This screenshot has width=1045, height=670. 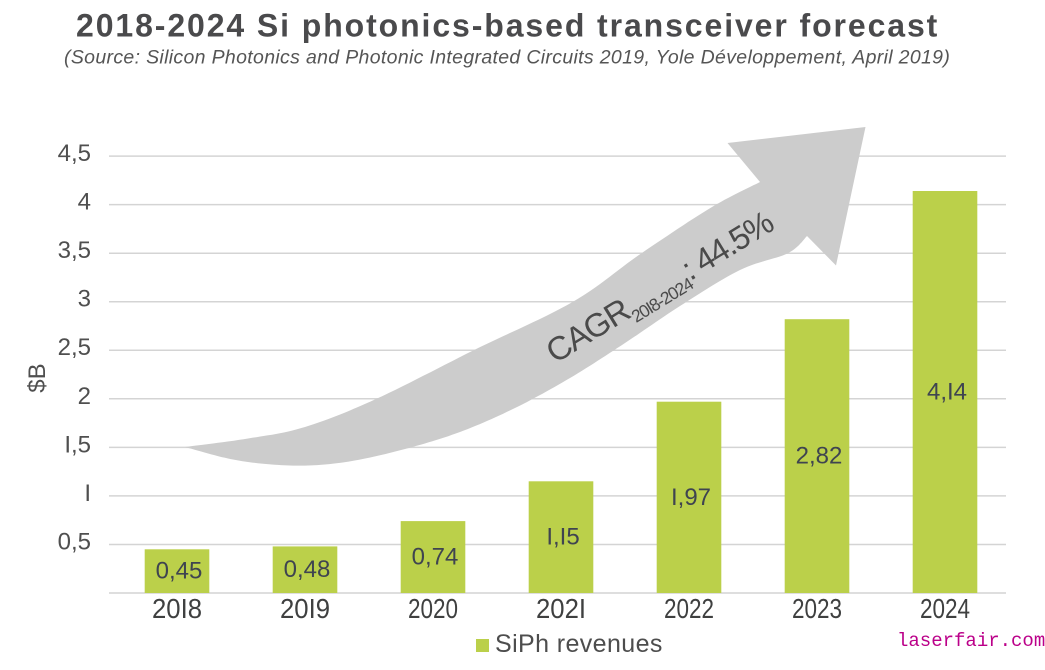 What do you see at coordinates (305, 608) in the screenshot?
I see `svg-text: 20I9` at bounding box center [305, 608].